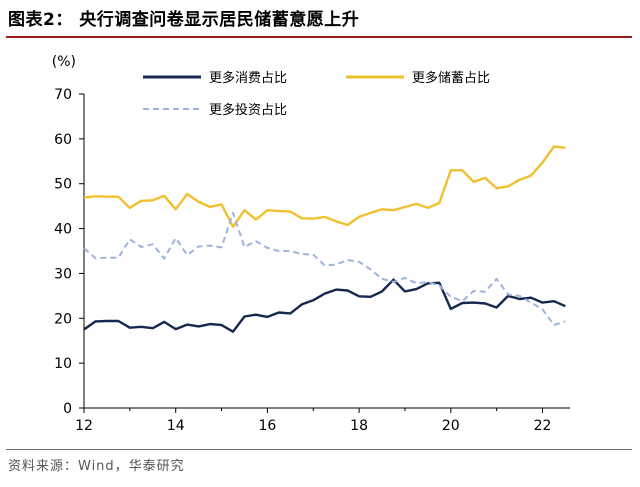 This screenshot has height=487, width=640. Describe the element at coordinates (63, 230) in the screenshot. I see `y-tick-label: 40` at that location.